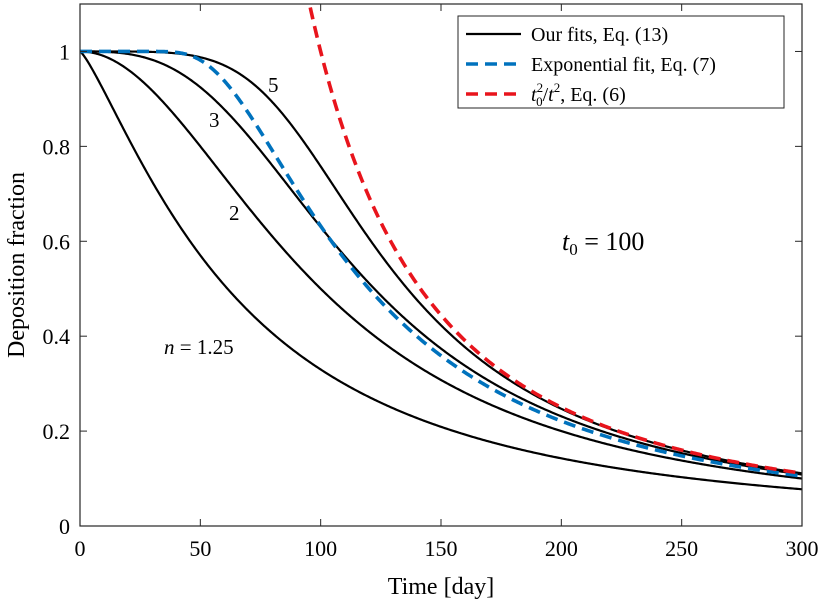 The height and width of the screenshot is (602, 830). I want to click on x-axis-title: Time [day], so click(441, 587).